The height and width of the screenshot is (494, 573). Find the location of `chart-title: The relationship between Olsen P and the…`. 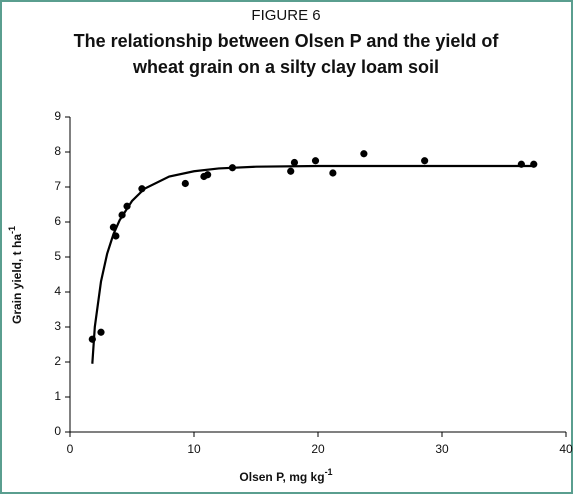

chart-title: The relationship between Olsen P and the… is located at coordinates (287, 41).